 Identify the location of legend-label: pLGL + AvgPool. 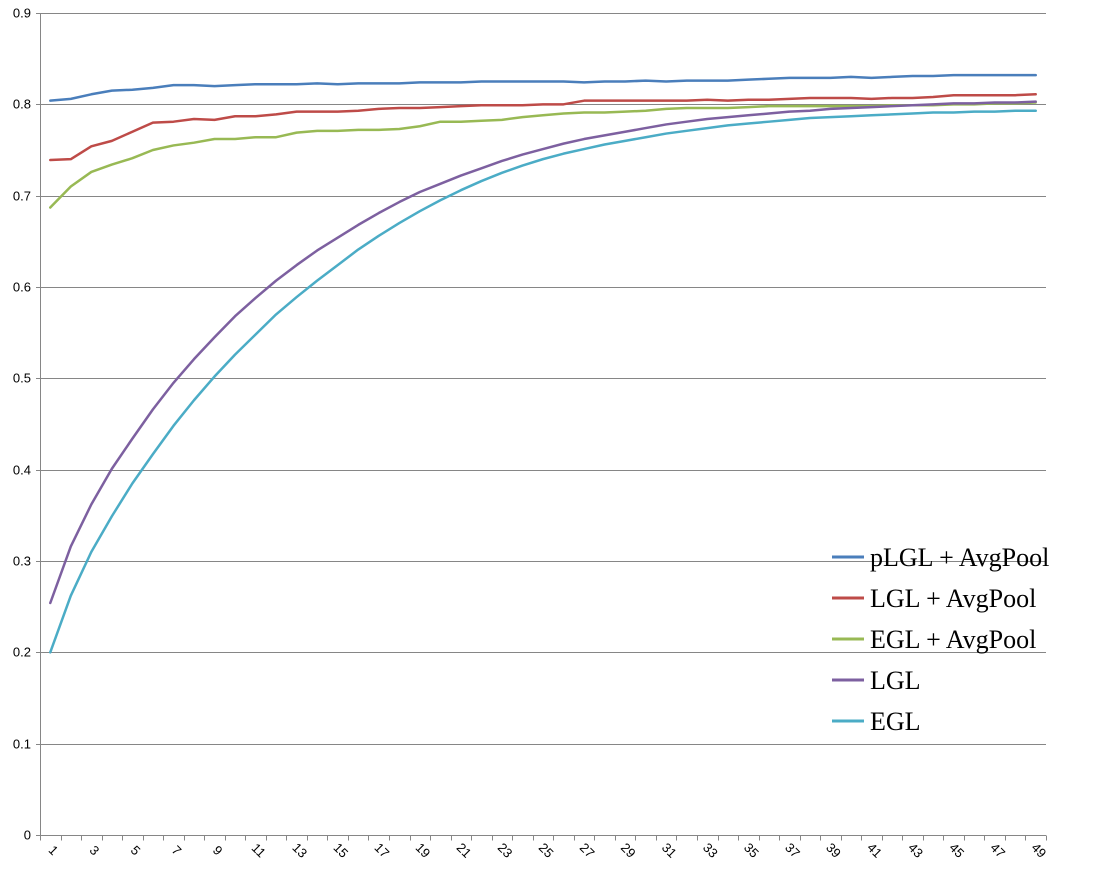
(959, 557).